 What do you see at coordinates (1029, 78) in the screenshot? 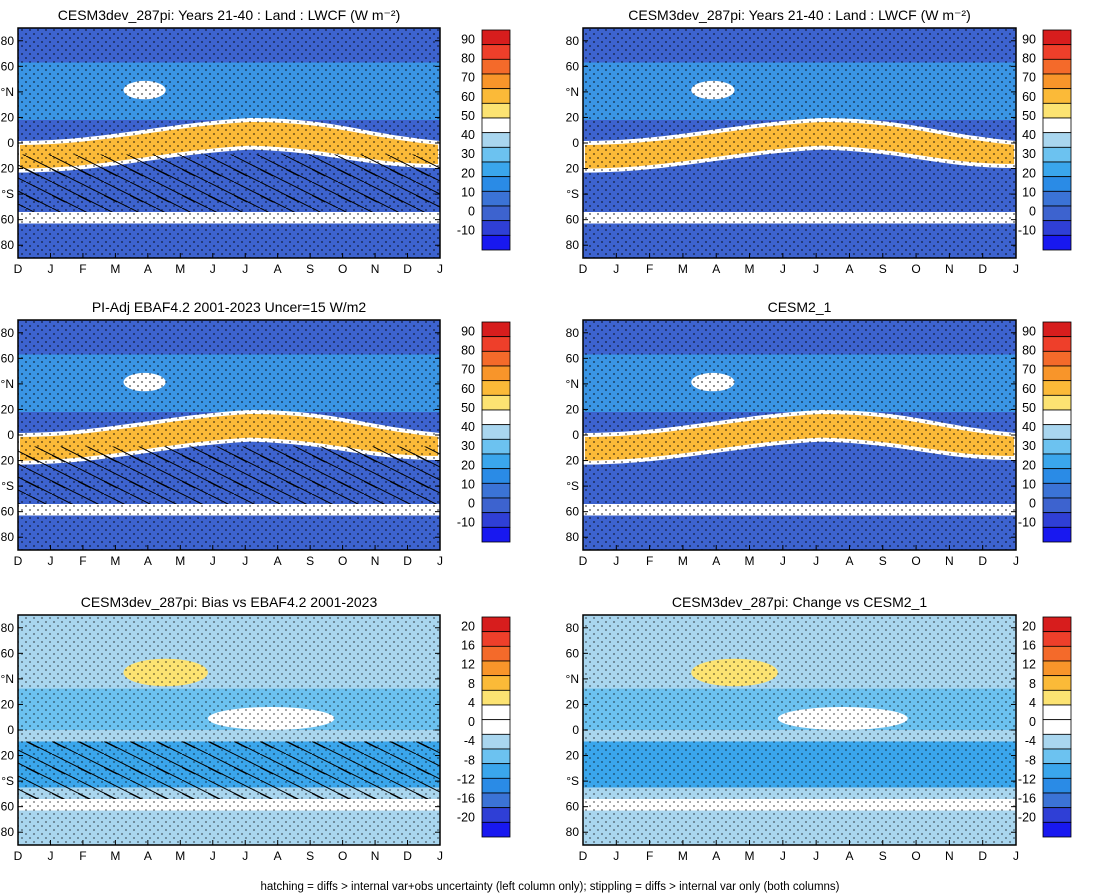
I see `colorbar-label: 70` at bounding box center [1029, 78].